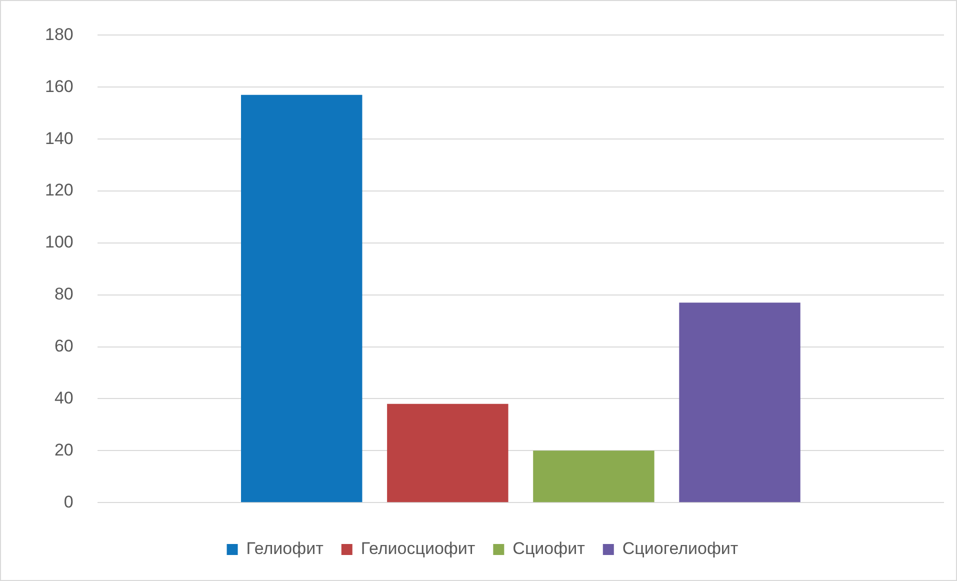 This screenshot has height=581, width=957. What do you see at coordinates (59, 190) in the screenshot?
I see `y-tick-label: 120` at bounding box center [59, 190].